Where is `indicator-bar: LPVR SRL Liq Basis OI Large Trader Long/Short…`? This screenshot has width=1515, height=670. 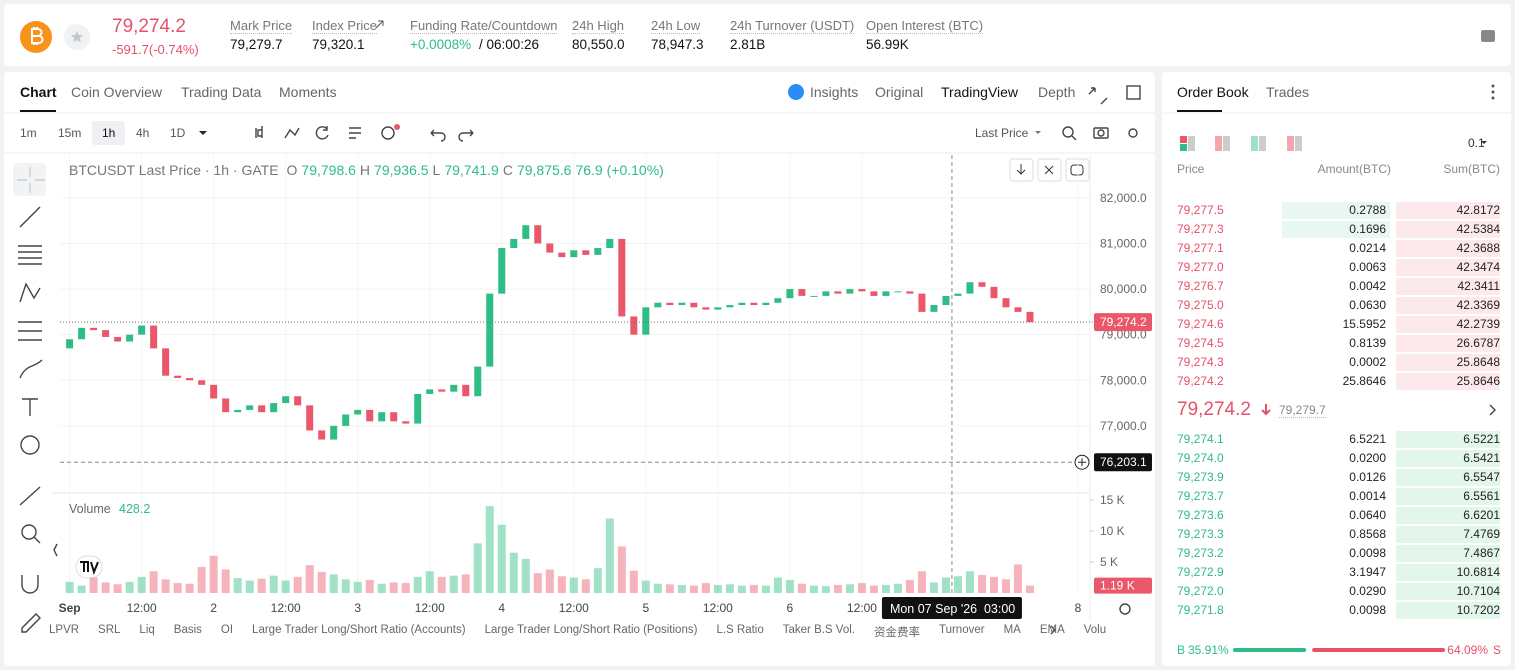
indicator-bar: LPVR SRL Liq Basis OI Large Trader Long/Short… is located at coordinates (577, 632).